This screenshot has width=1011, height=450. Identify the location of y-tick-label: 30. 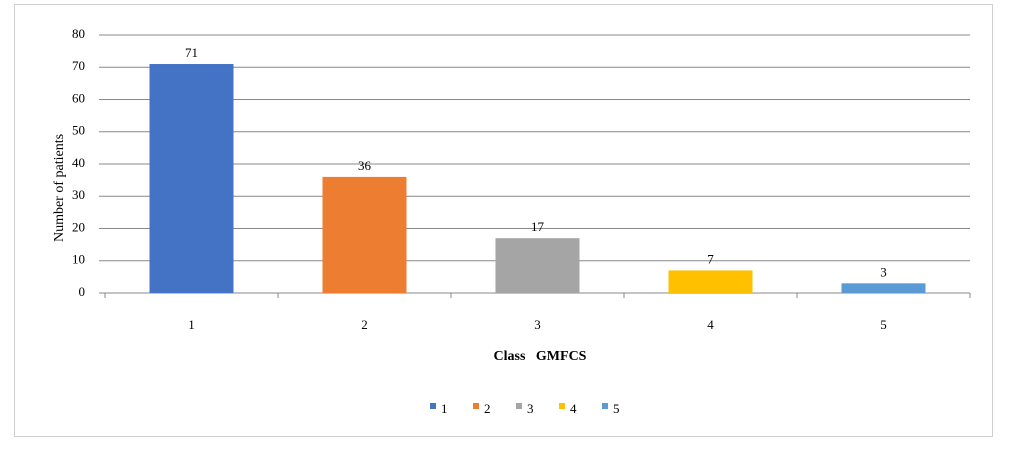
(78, 194).